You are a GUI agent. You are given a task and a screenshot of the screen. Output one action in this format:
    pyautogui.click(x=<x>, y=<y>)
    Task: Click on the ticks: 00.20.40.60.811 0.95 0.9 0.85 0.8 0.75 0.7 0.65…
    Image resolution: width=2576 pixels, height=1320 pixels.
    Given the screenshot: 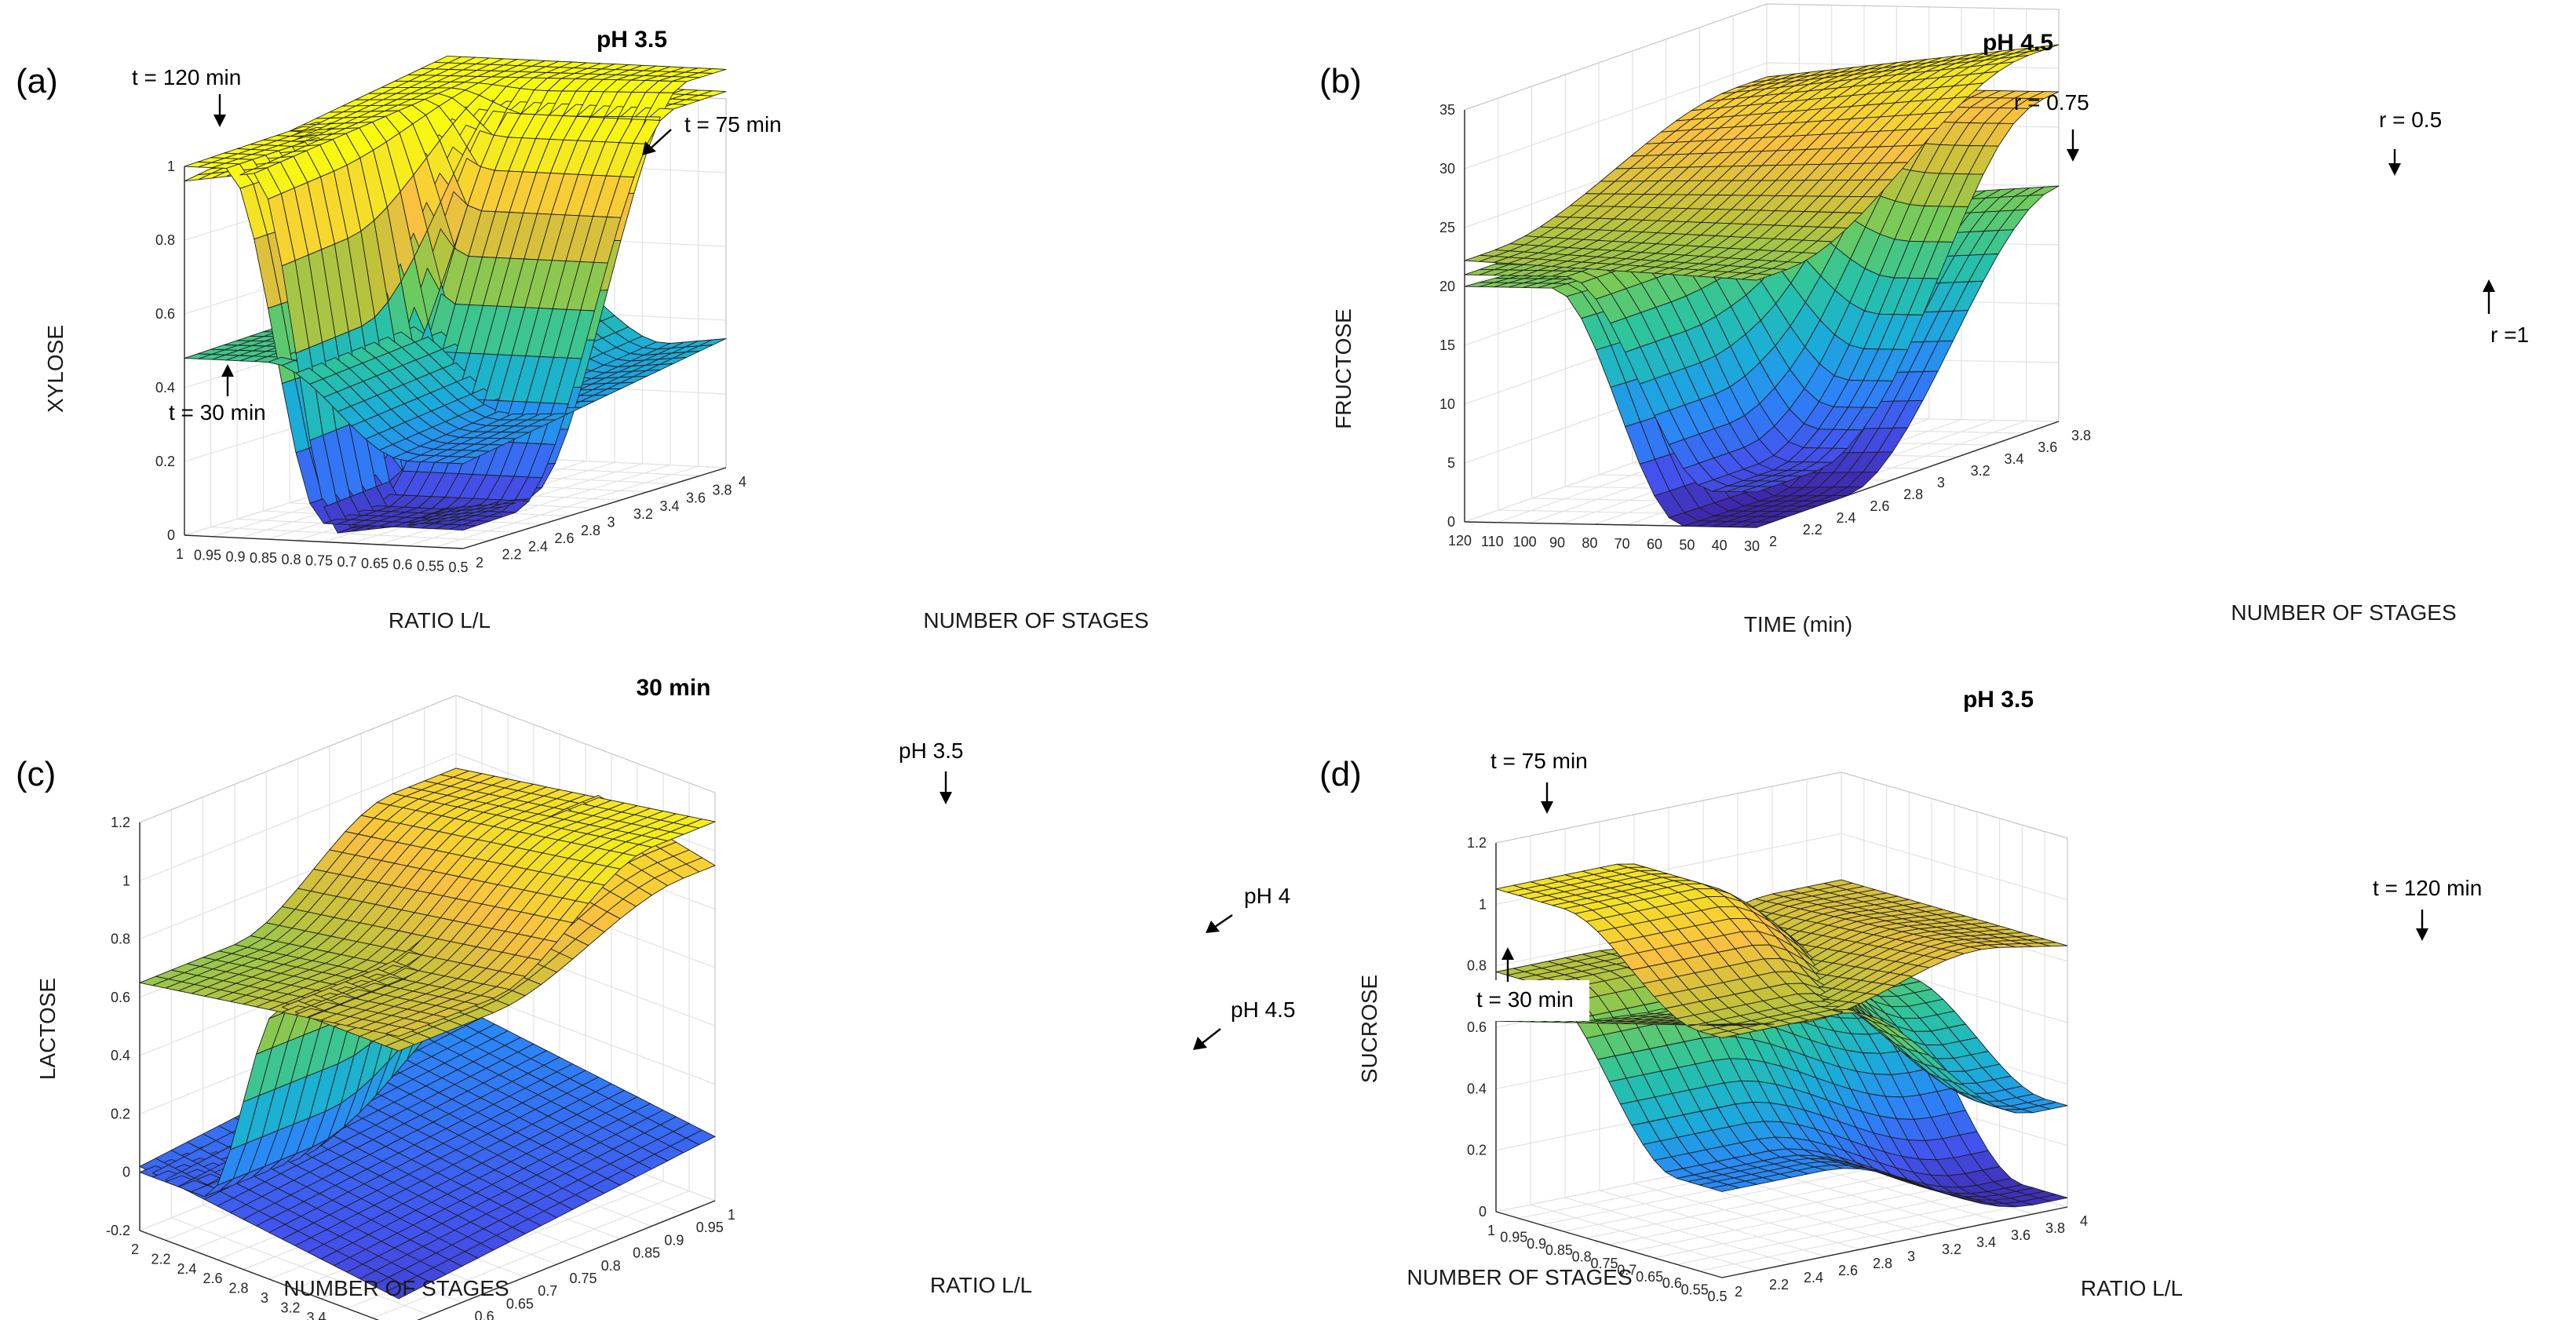 What is the action you would take?
    pyautogui.click(x=450, y=367)
    